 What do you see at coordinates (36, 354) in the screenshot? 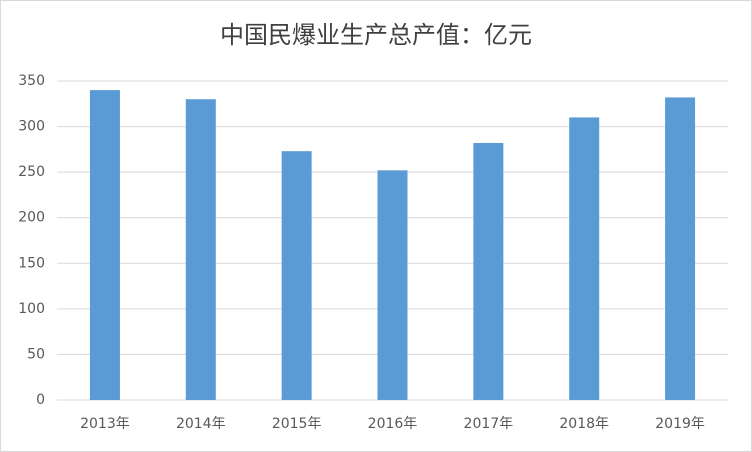
I see `y-tick-label: 50` at bounding box center [36, 354].